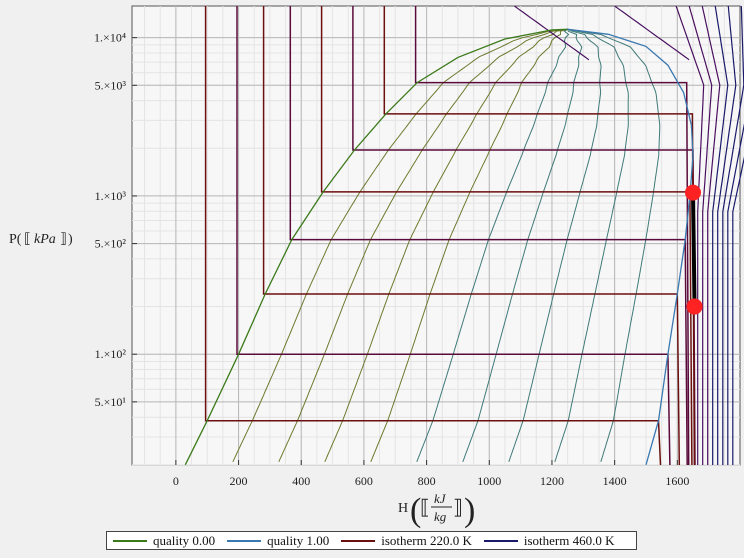 The image size is (744, 558). What do you see at coordinates (27, 239) in the screenshot?
I see `y-unit-bracket-open: ⟦` at bounding box center [27, 239].